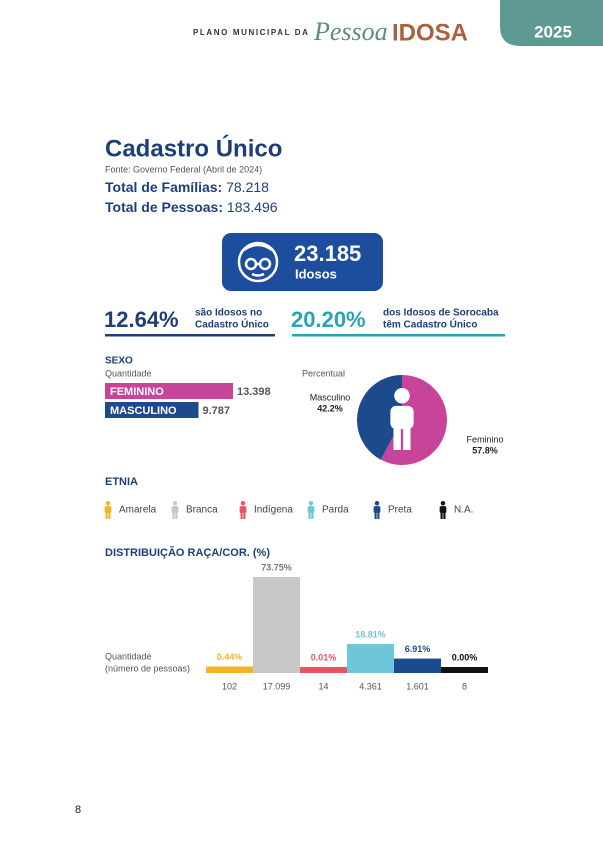 The height and width of the screenshot is (857, 603). Describe the element at coordinates (119, 361) in the screenshot. I see `section-heading: SEXO` at that location.